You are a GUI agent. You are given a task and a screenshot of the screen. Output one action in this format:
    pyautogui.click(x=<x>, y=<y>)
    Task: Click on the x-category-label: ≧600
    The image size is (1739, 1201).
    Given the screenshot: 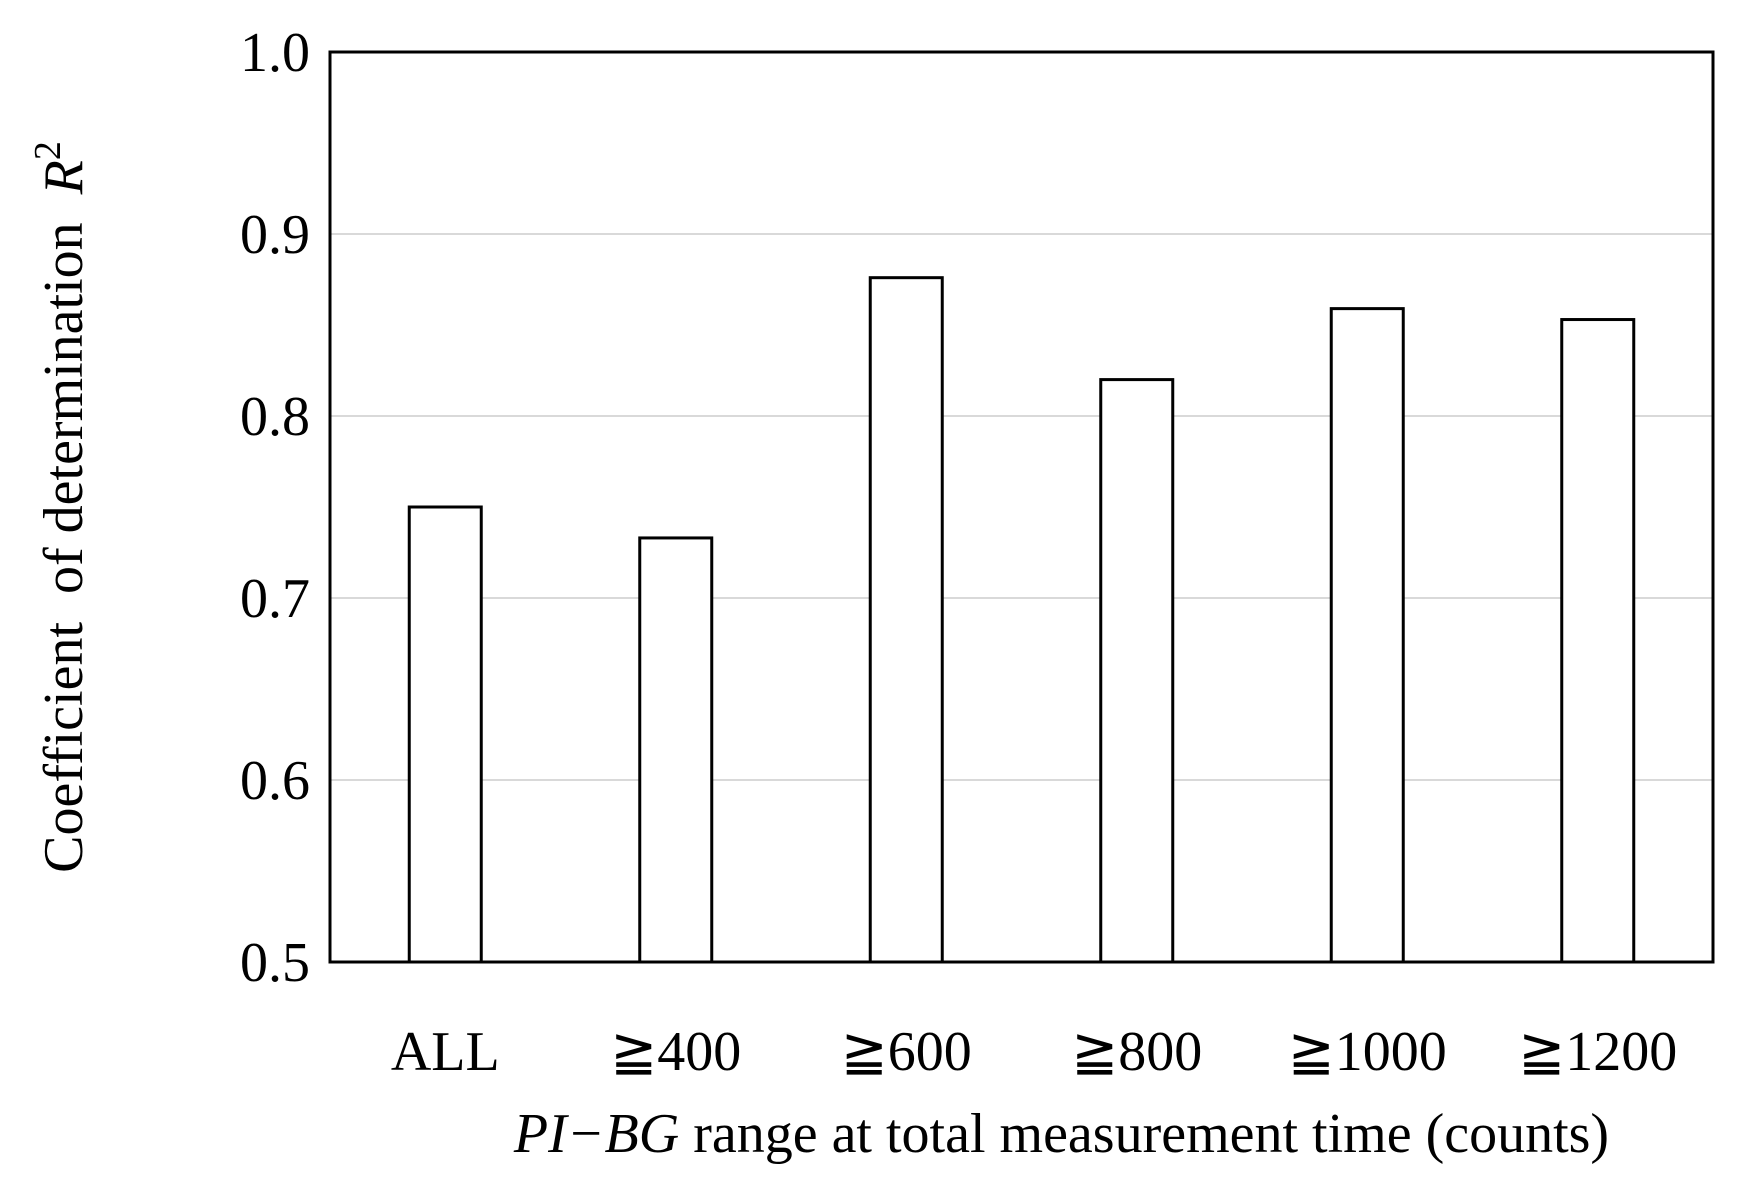 What is the action you would take?
    pyautogui.click(x=906, y=1052)
    